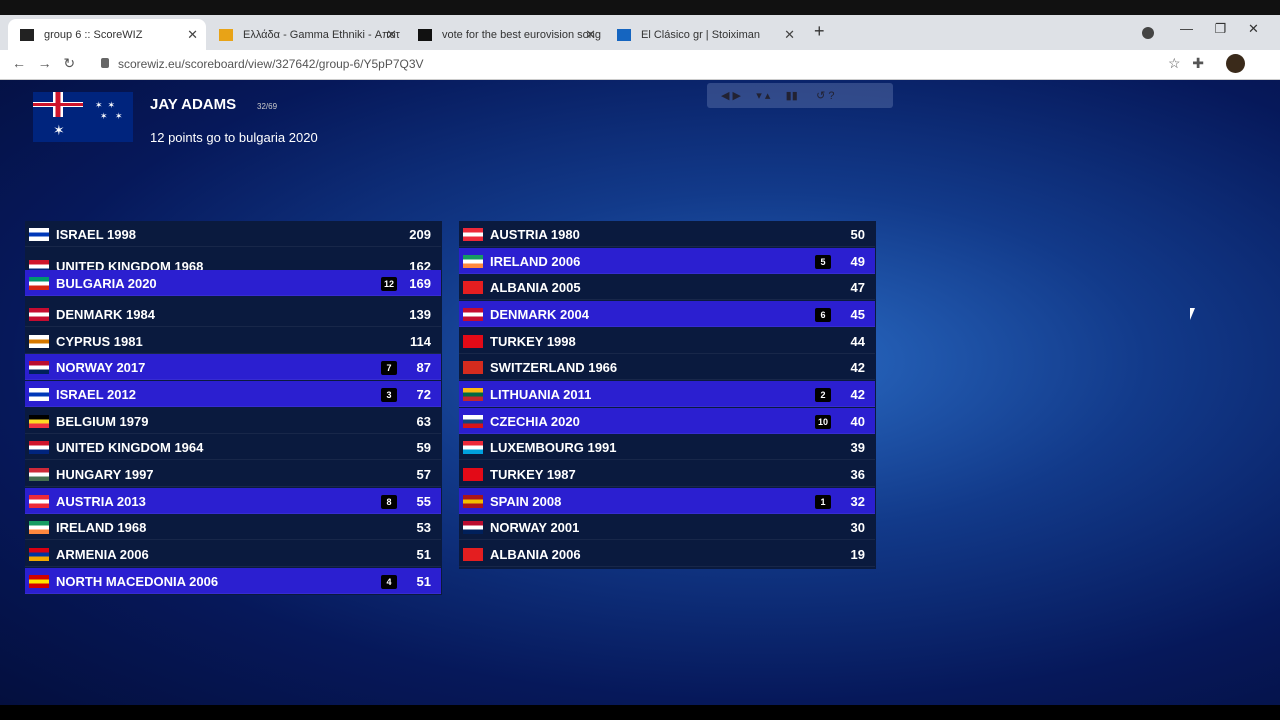  I want to click on scoreboard-row: HUNGARY 1997 57, so click(233, 474).